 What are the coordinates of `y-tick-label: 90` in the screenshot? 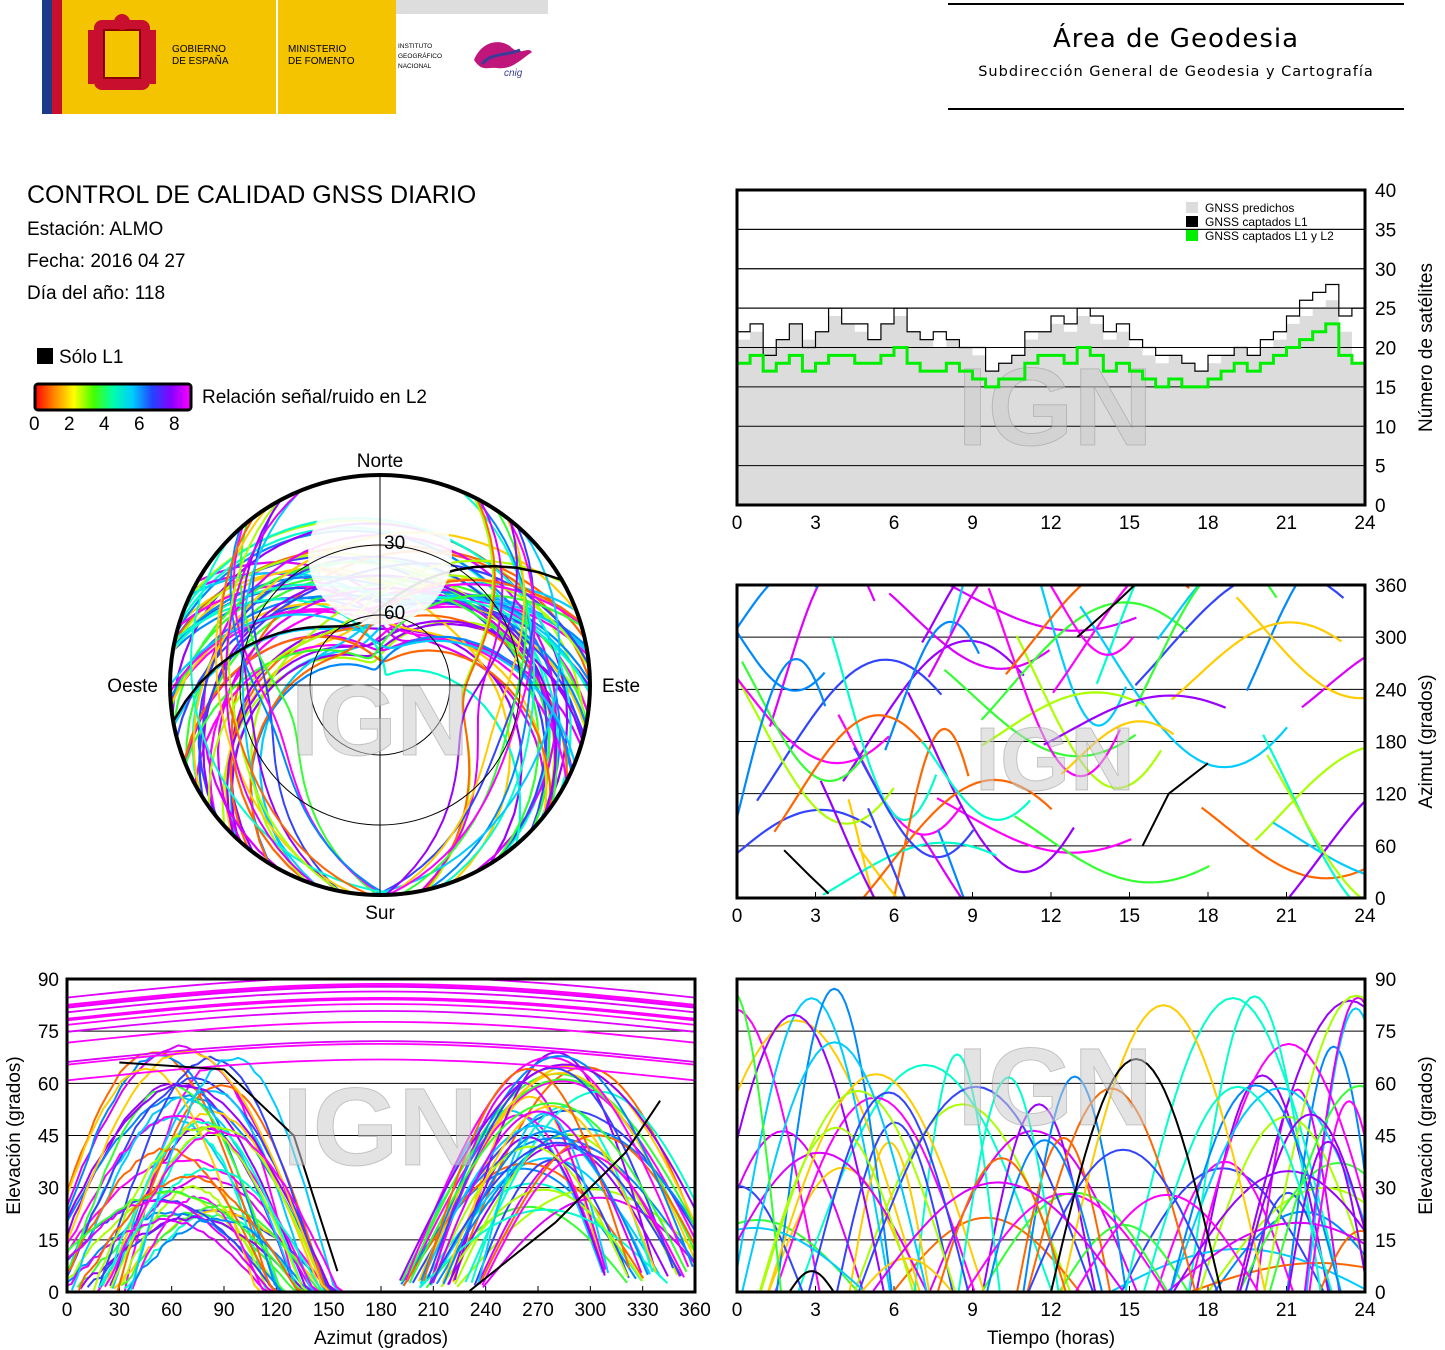 It's located at (48, 980).